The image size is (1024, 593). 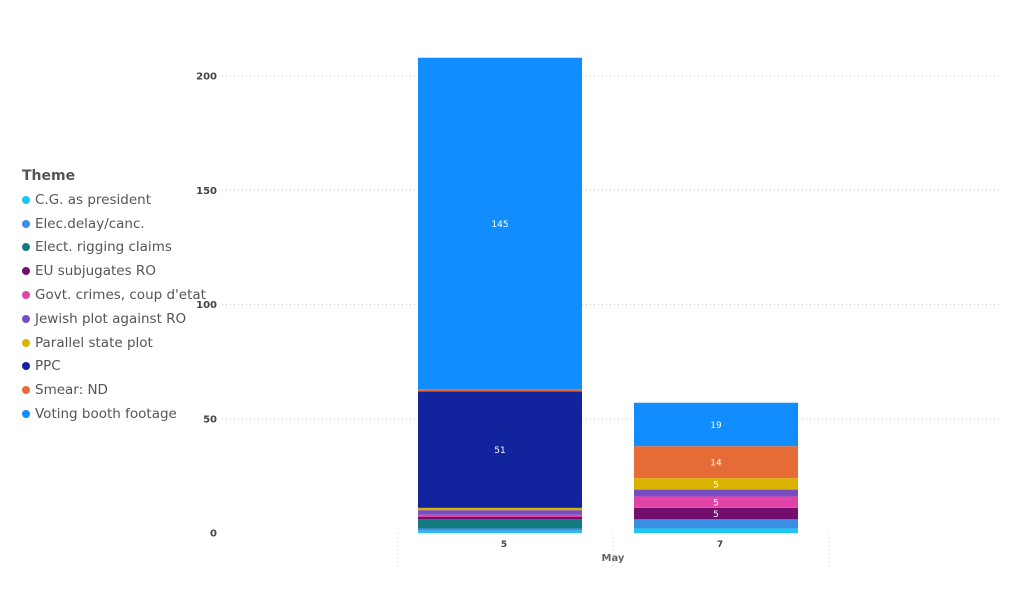 I want to click on y-axis-ticks: 0 50 100 150 200, so click(x=206, y=306).